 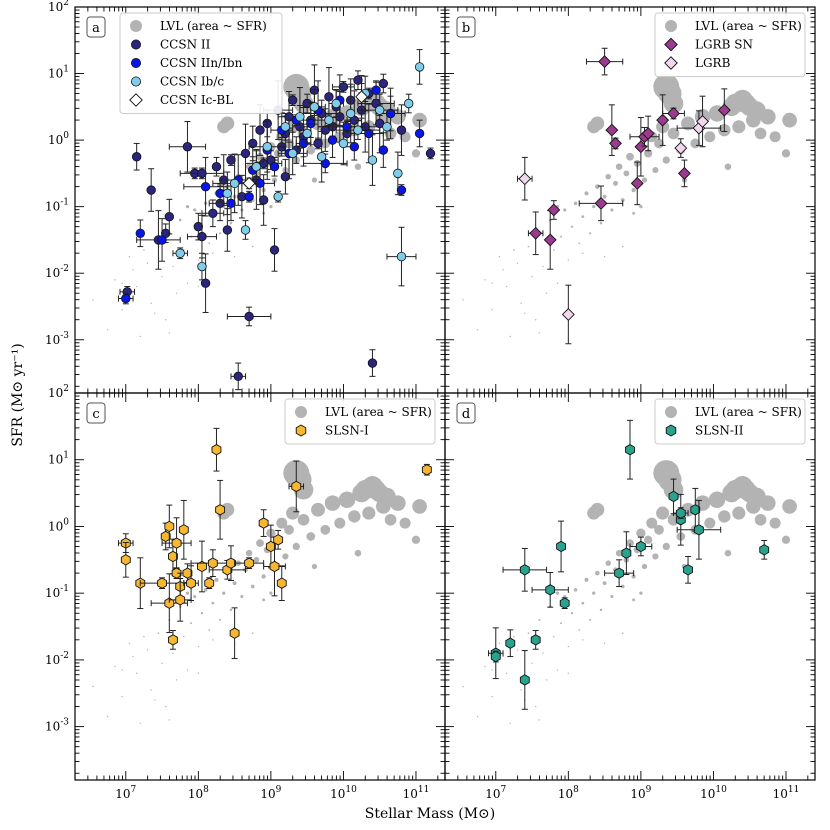 I want to click on y-tick-label: 102, so click(x=58, y=7).